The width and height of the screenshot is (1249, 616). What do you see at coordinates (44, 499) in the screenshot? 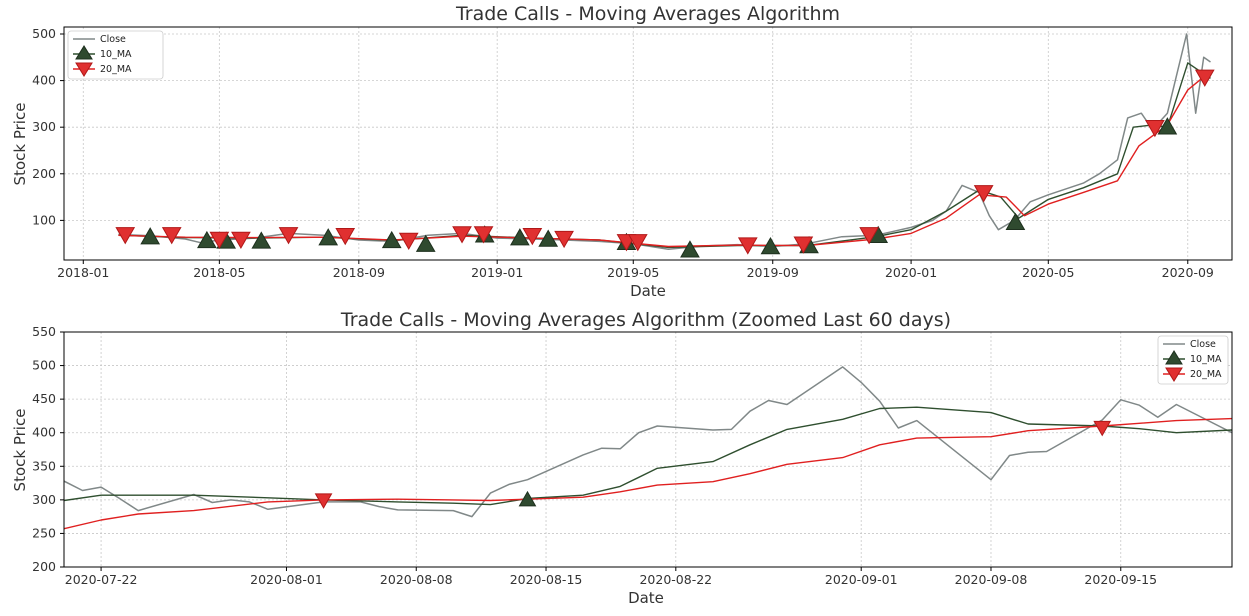
I see `chart-bottom-ytick-label: 300` at bounding box center [44, 499].